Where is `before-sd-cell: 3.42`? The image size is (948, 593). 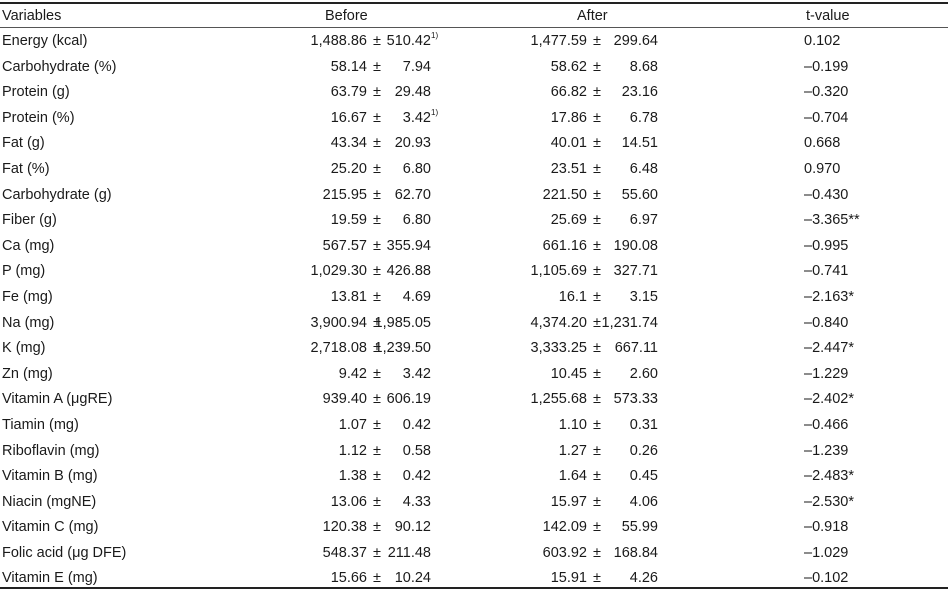 before-sd-cell: 3.42 is located at coordinates (416, 373).